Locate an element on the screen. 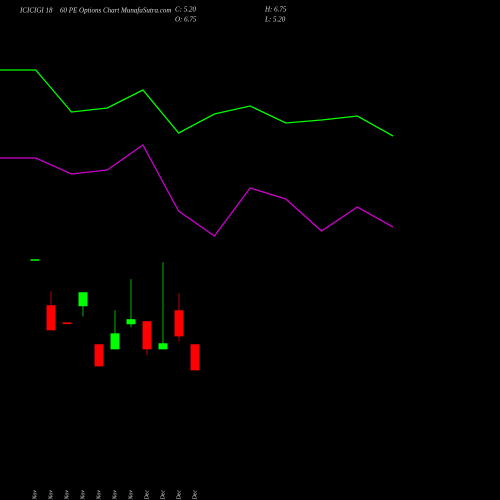 This screenshot has height=500, width=500. x-tick-label: 04 Dec is located at coordinates (194, 495).